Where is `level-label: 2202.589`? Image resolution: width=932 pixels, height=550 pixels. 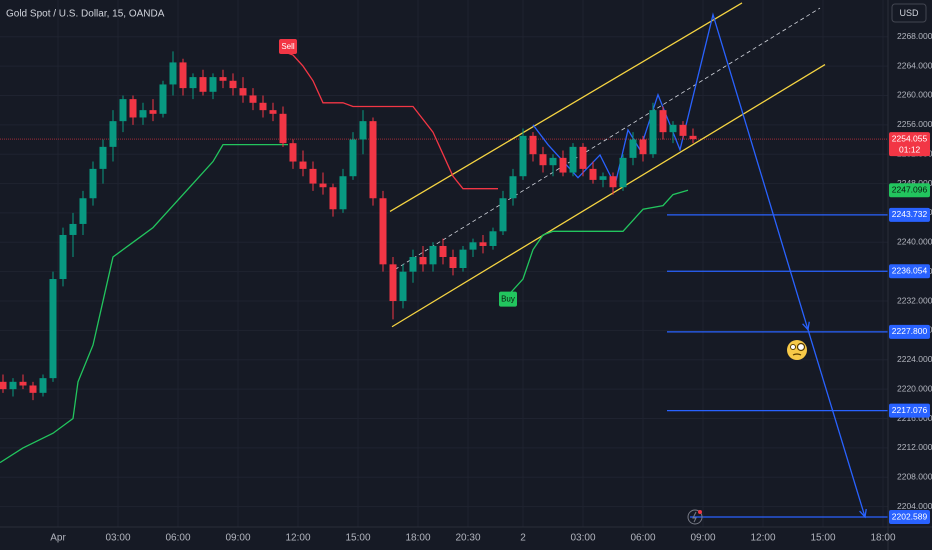
level-label: 2202.589 is located at coordinates (910, 516).